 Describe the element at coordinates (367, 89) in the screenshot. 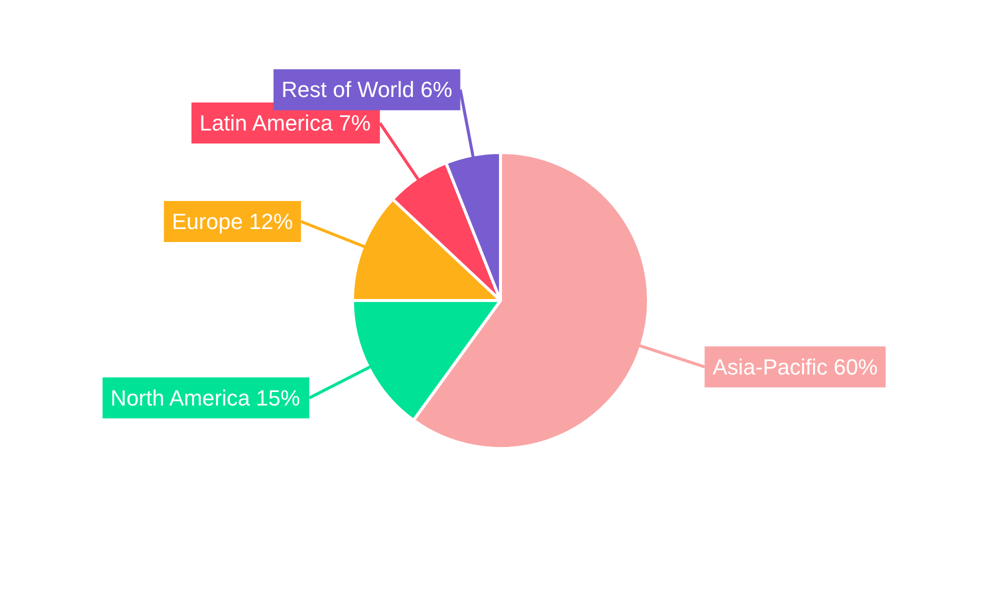

I see `slice-label: Rest of World 6%` at that location.